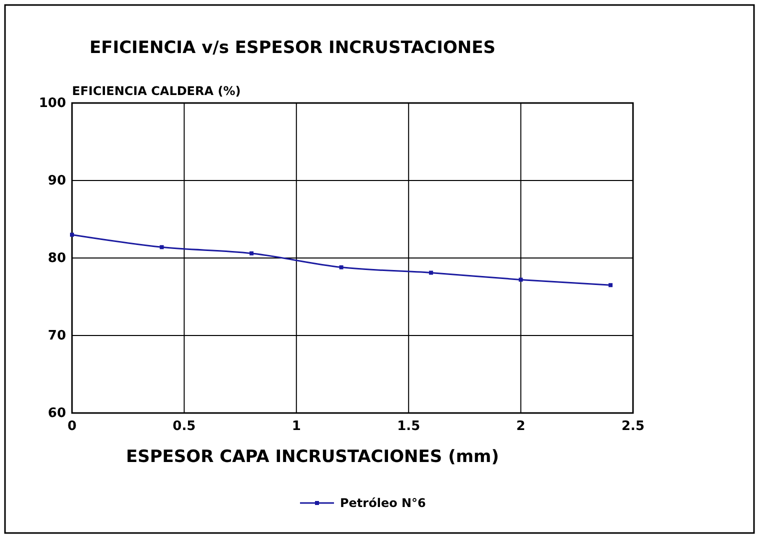 Image resolution: width=759 pixels, height=538 pixels. I want to click on x-tick-label: 1, so click(296, 426).